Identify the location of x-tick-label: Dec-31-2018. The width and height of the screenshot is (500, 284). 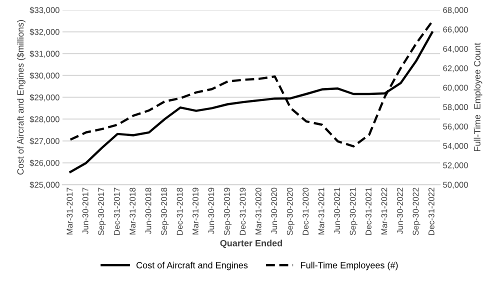
(179, 211).